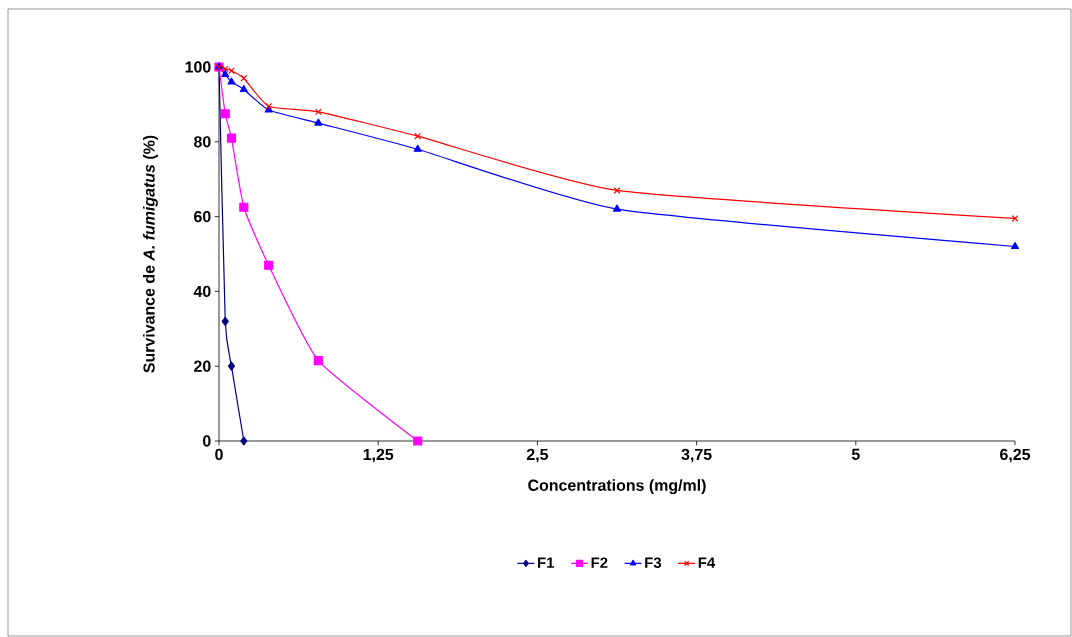 The height and width of the screenshot is (637, 1072). What do you see at coordinates (537, 455) in the screenshot?
I see `x-tick-label: 2,5` at bounding box center [537, 455].